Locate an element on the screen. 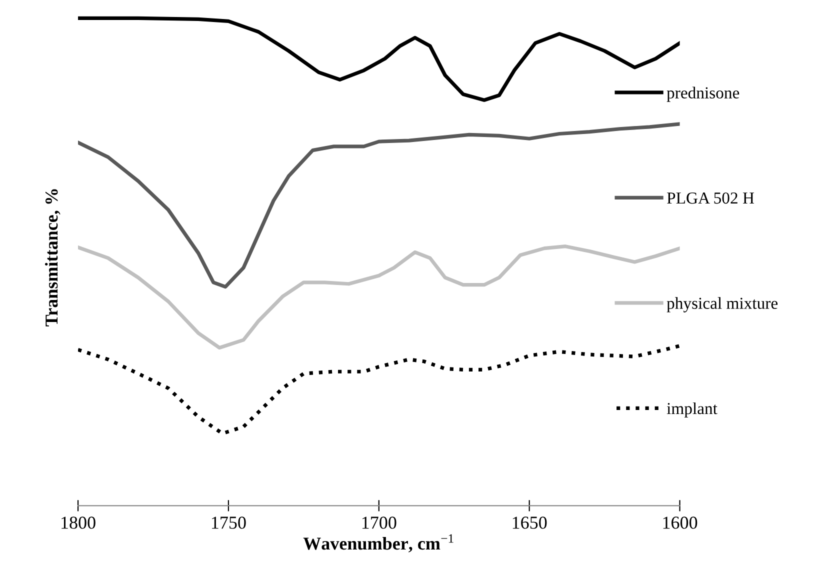 The height and width of the screenshot is (565, 830). x-tick-label: 1700 is located at coordinates (379, 522).